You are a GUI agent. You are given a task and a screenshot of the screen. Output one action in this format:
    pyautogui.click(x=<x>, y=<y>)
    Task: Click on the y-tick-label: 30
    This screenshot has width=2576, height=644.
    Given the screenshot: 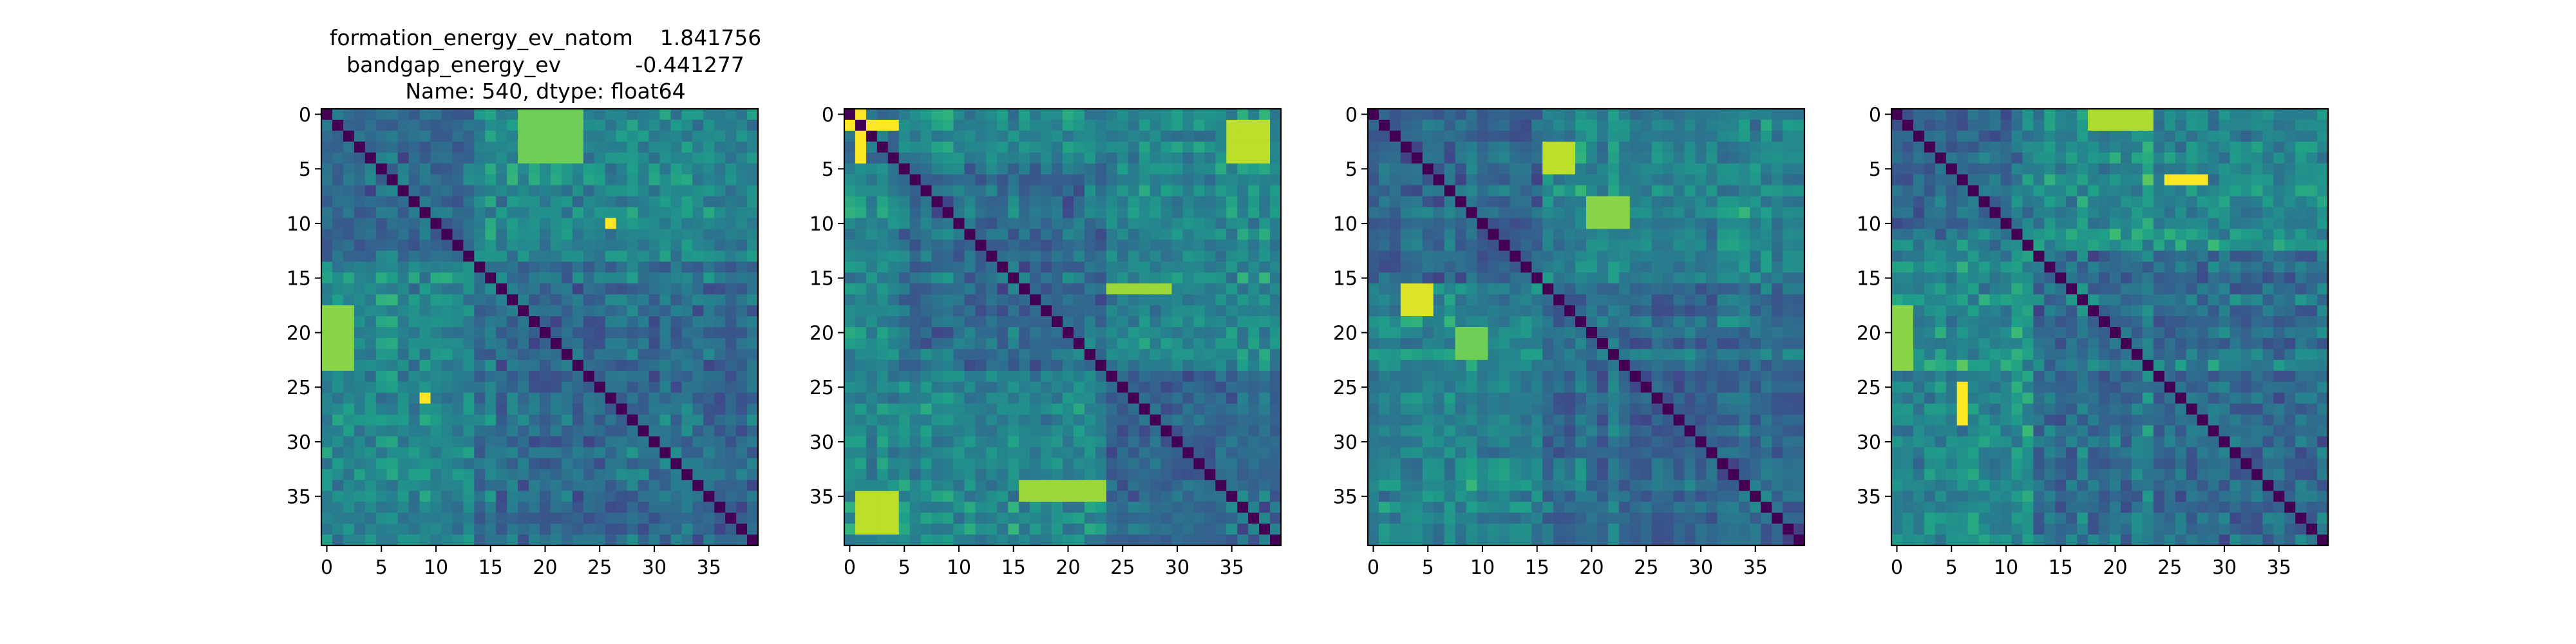 What is the action you would take?
    pyautogui.click(x=822, y=443)
    